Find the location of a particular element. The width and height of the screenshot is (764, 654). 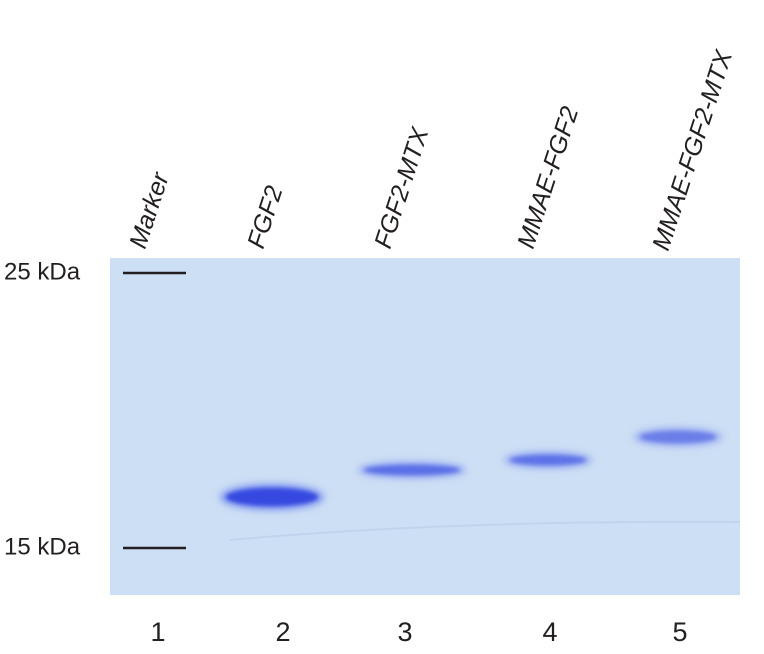

lane-label: FGF2 is located at coordinates (265, 217).